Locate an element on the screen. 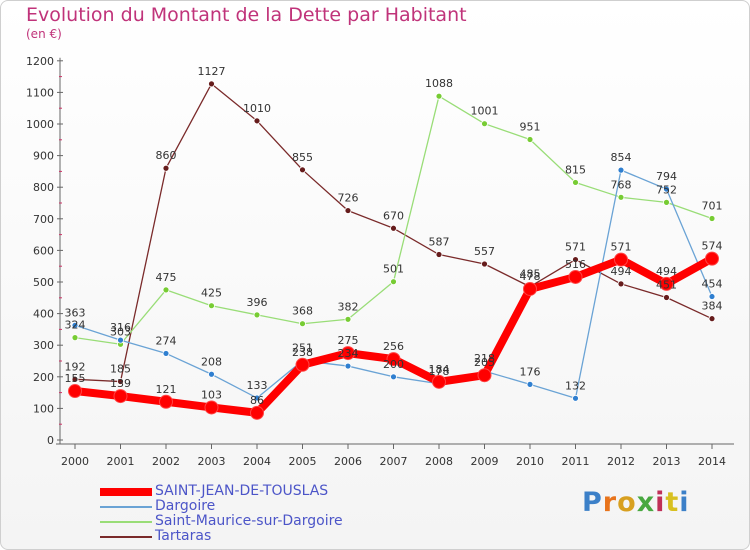  data-label: 425 is located at coordinates (211, 293).